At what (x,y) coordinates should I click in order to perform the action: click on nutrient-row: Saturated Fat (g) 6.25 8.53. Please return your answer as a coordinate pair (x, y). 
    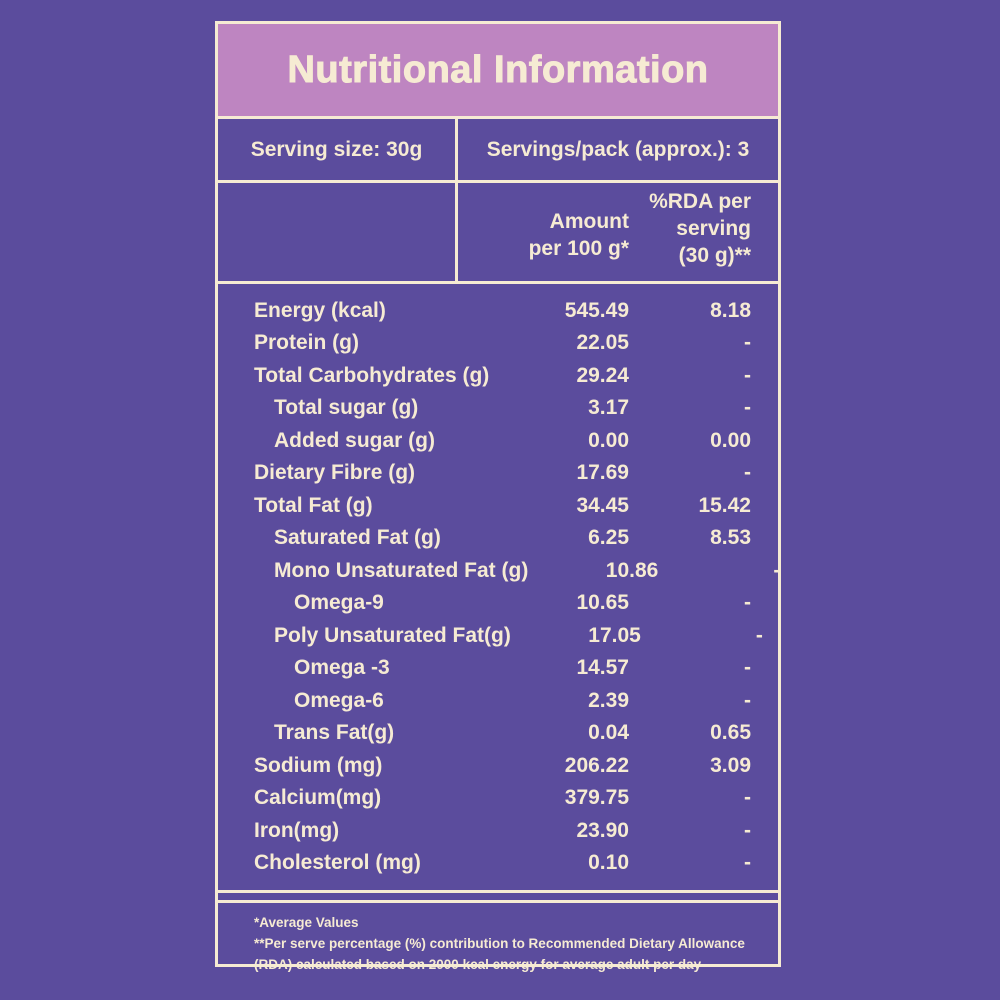
    Looking at the image, I should click on (498, 538).